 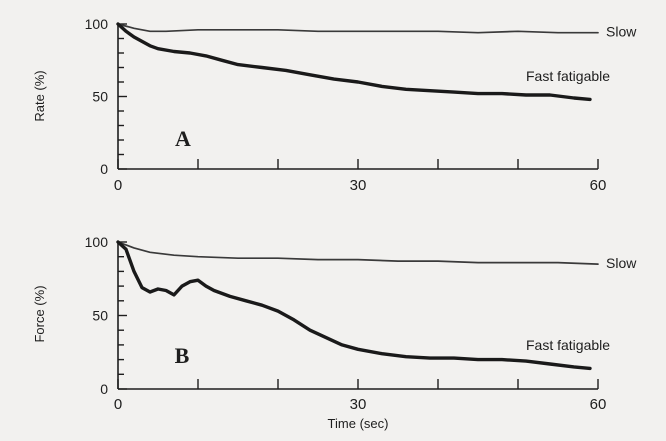 I want to click on panel-letter: A, so click(x=183, y=138).